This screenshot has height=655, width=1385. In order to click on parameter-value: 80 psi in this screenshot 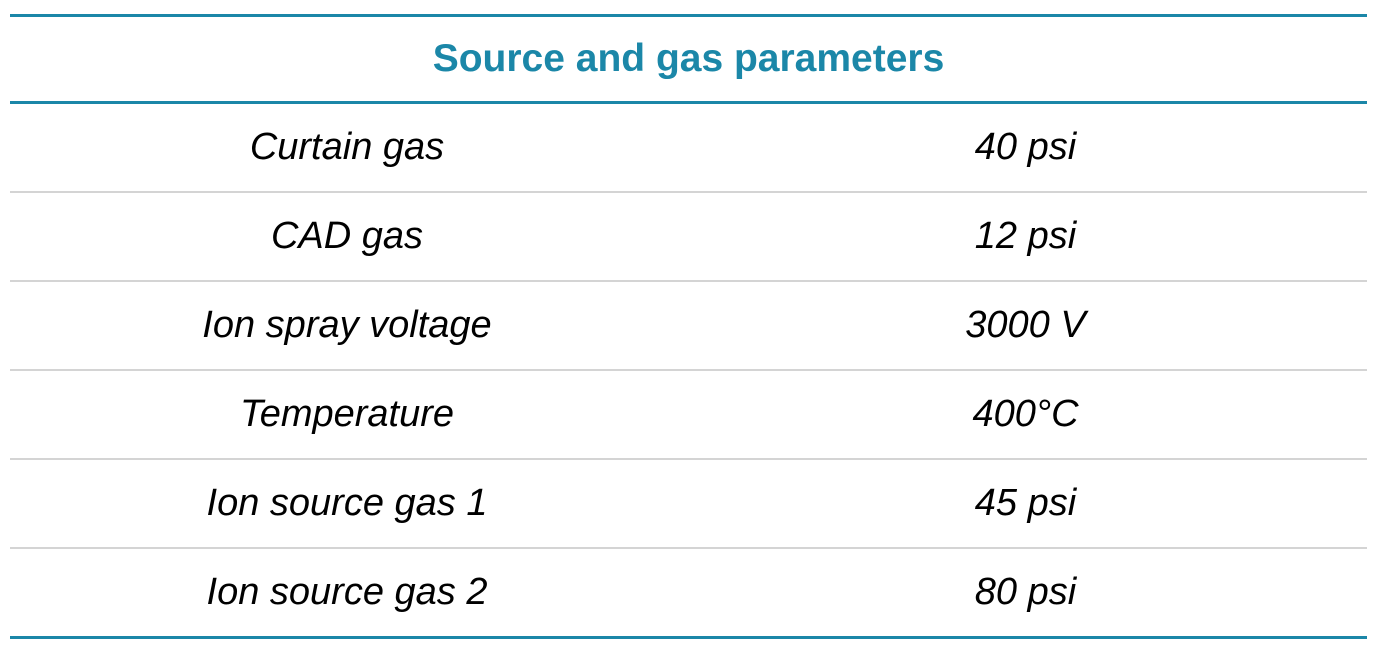, I will do `click(1025, 592)`.